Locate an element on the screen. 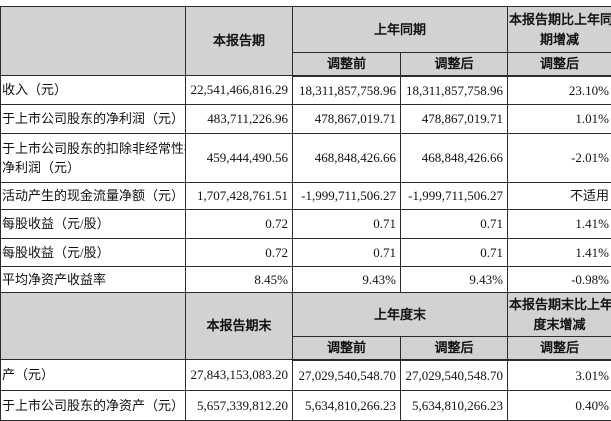 This screenshot has height=421, width=611. header-current-period-end: 本报告期末 is located at coordinates (239, 326).